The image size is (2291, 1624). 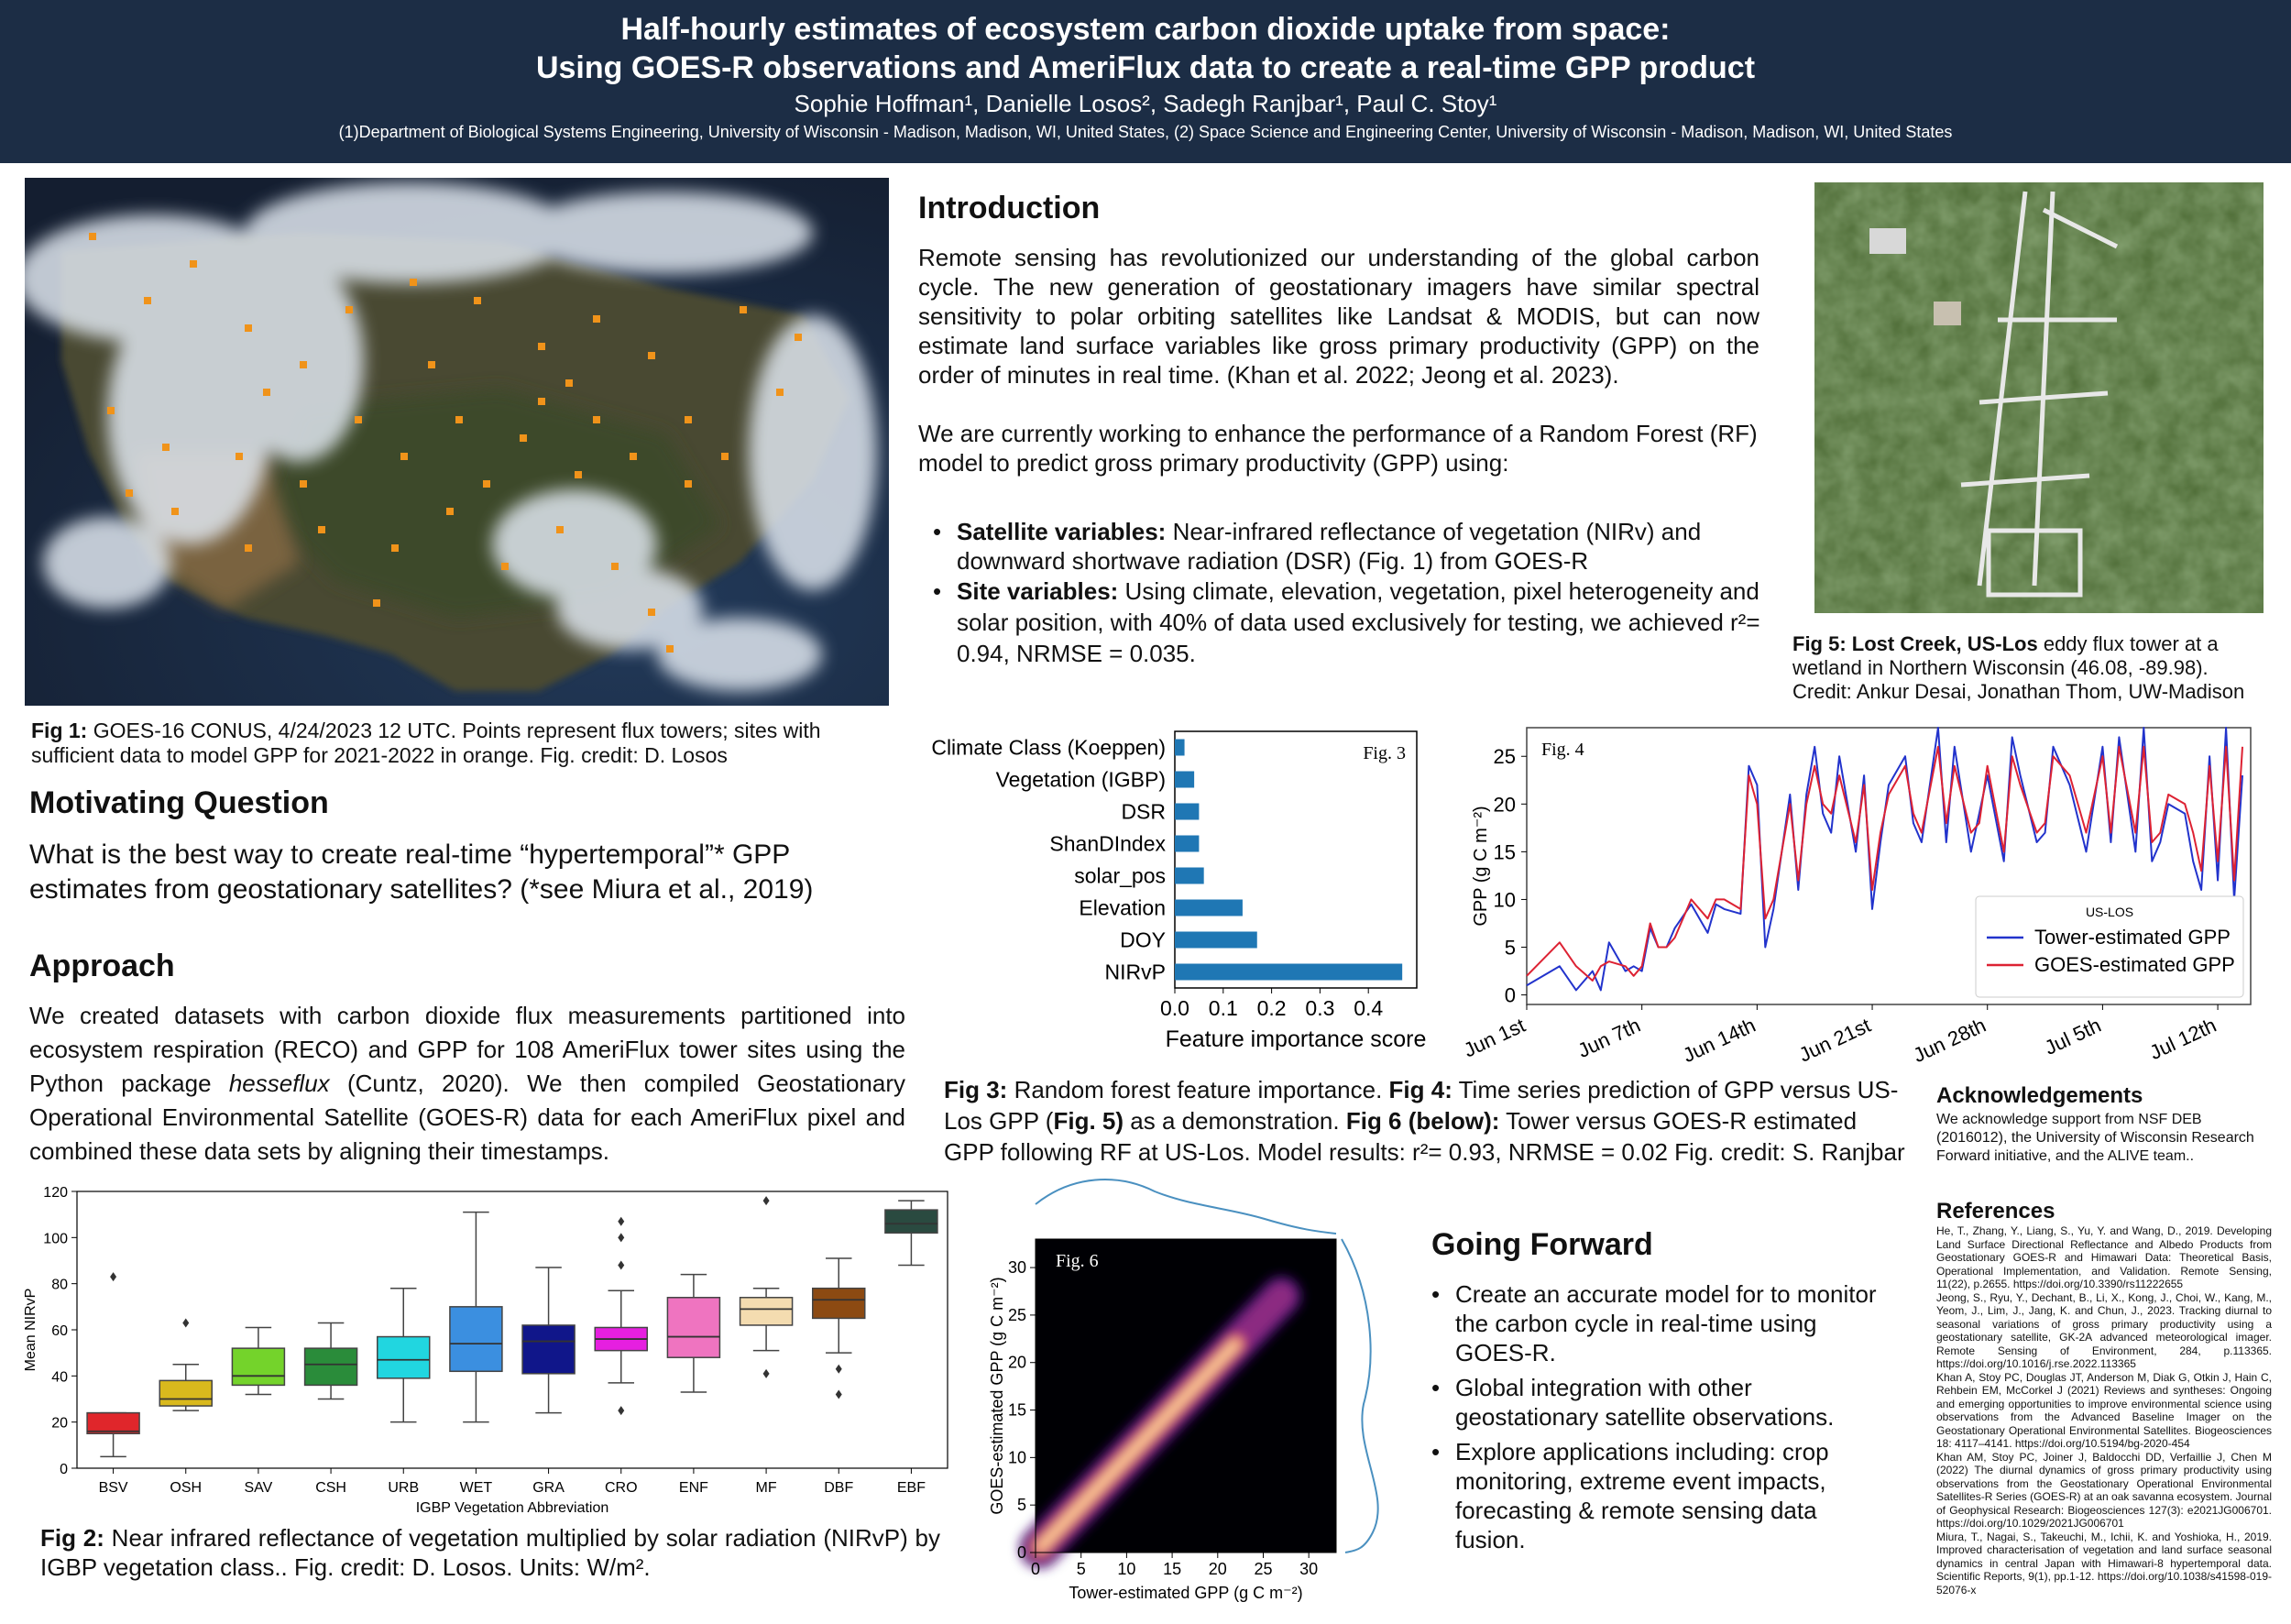 What do you see at coordinates (60, 1331) in the screenshot?
I see `fig2-y-tick-label: 60` at bounding box center [60, 1331].